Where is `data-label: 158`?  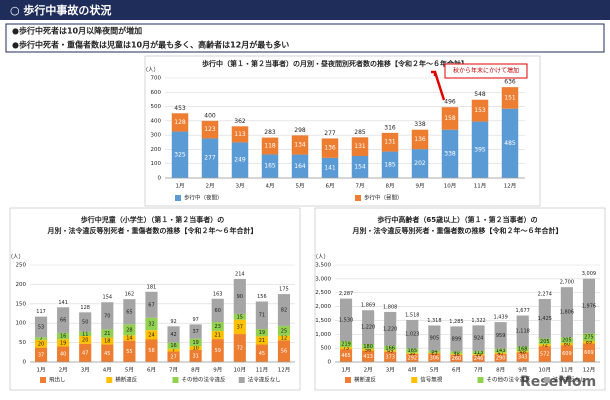 data-label: 158 is located at coordinates (450, 118).